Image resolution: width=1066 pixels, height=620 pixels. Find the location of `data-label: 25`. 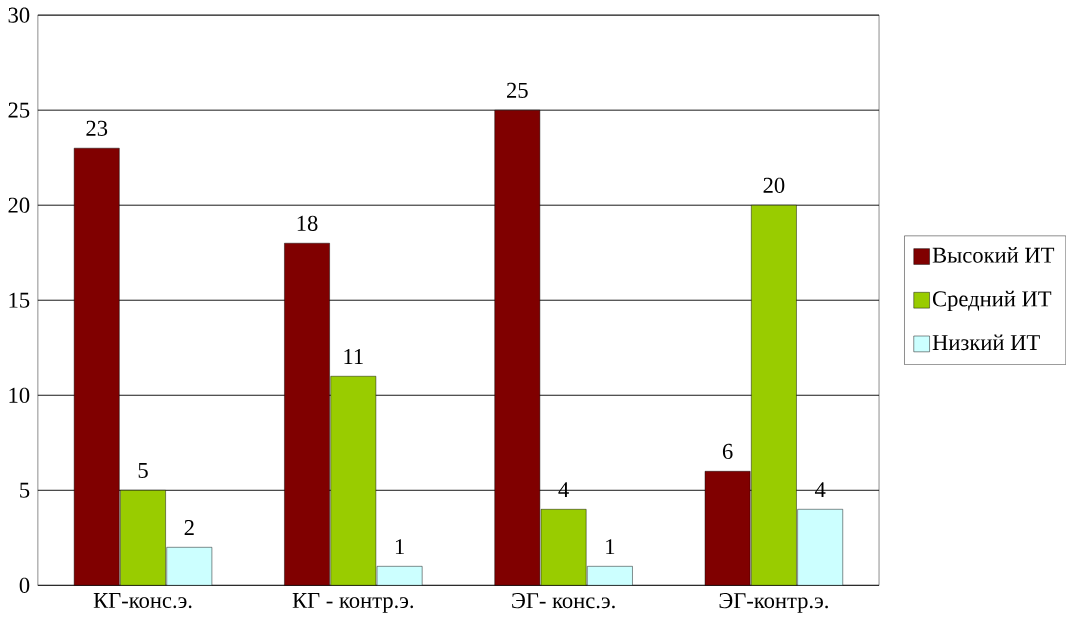

data-label: 25 is located at coordinates (517, 90).